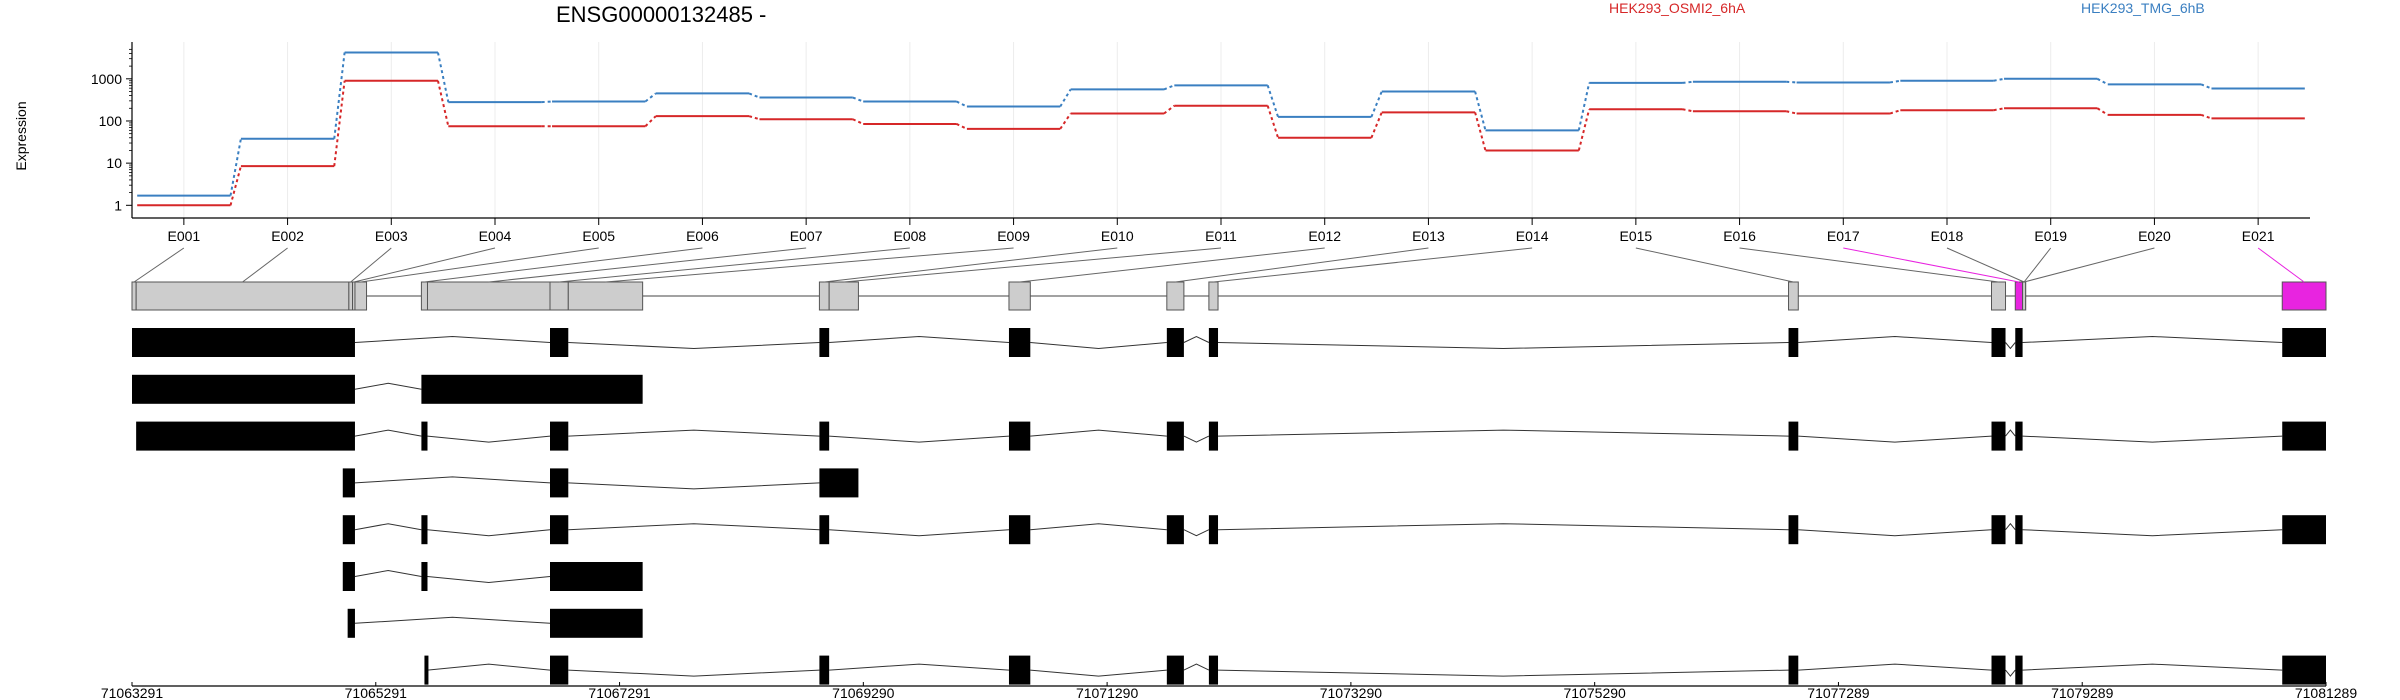  Describe the element at coordinates (2082, 692) in the screenshot. I see `genomic-tick-label: 71079289` at that location.